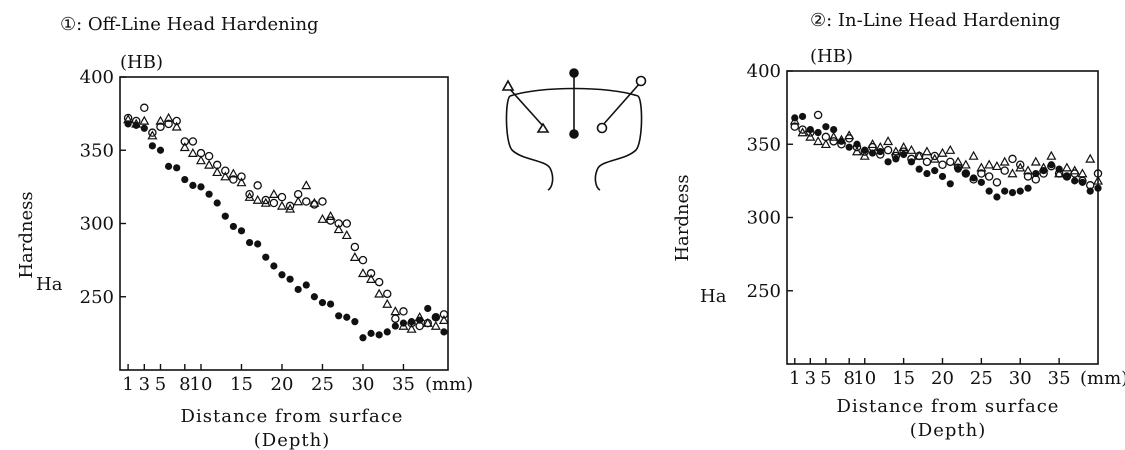  What do you see at coordinates (764, 71) in the screenshot?
I see `chart2-y-tick-label: 400` at bounding box center [764, 71].